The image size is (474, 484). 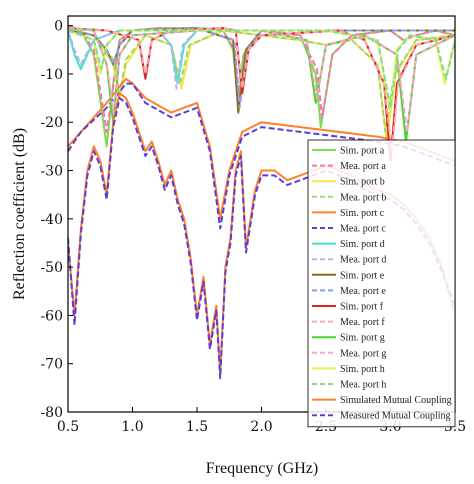 What do you see at coordinates (51, 413) in the screenshot?
I see `y-tick-label: -80` at bounding box center [51, 413].